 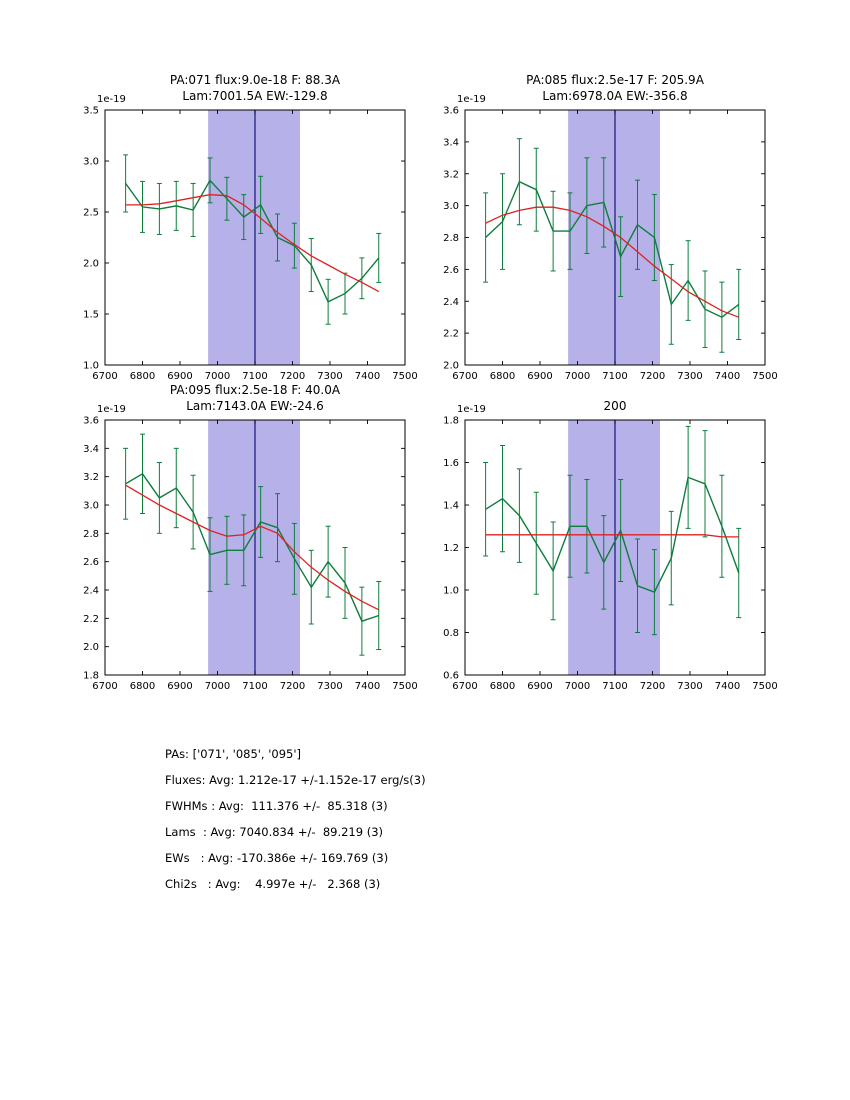 I want to click on y-tick-label: 1.6, so click(x=451, y=463).